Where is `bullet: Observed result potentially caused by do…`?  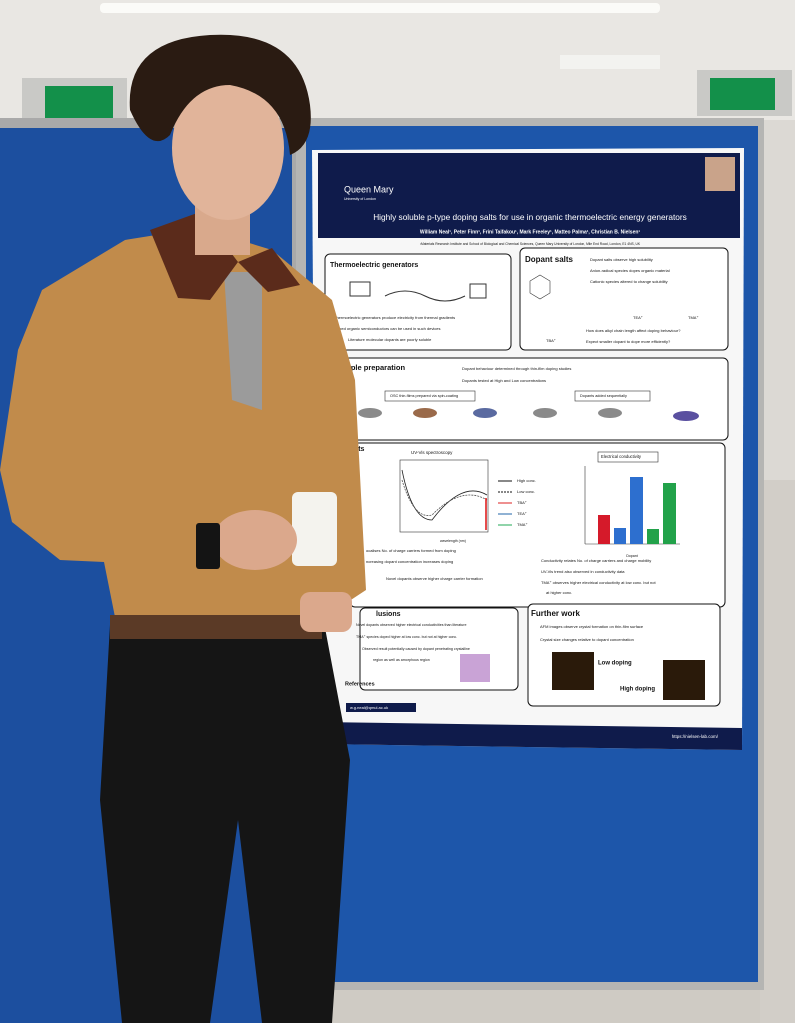
bullet: Observed result potentially caused by do… is located at coordinates (416, 649).